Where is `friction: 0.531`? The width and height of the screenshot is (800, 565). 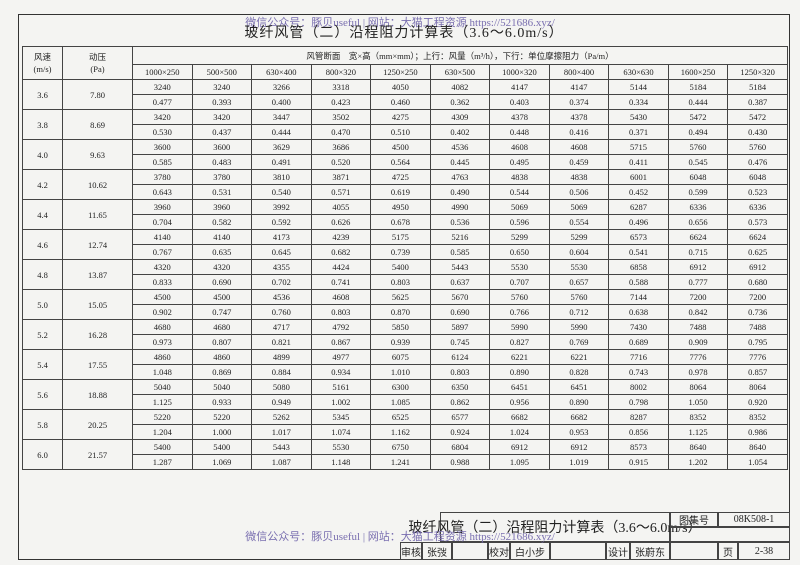 friction: 0.531 is located at coordinates (222, 192).